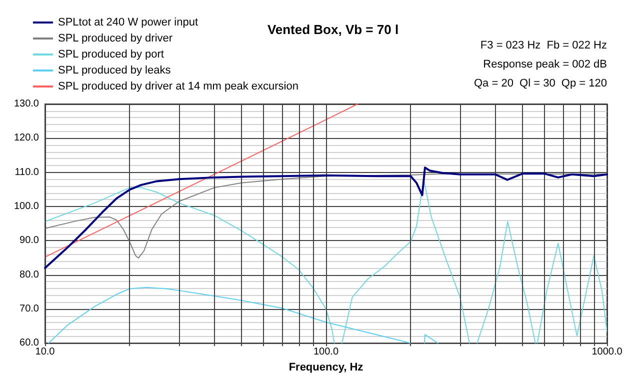 Image resolution: width=640 pixels, height=386 pixels. What do you see at coordinates (541, 84) in the screenshot?
I see `text: Qa = 20 Ql = 30 Qp = 120` at bounding box center [541, 84].